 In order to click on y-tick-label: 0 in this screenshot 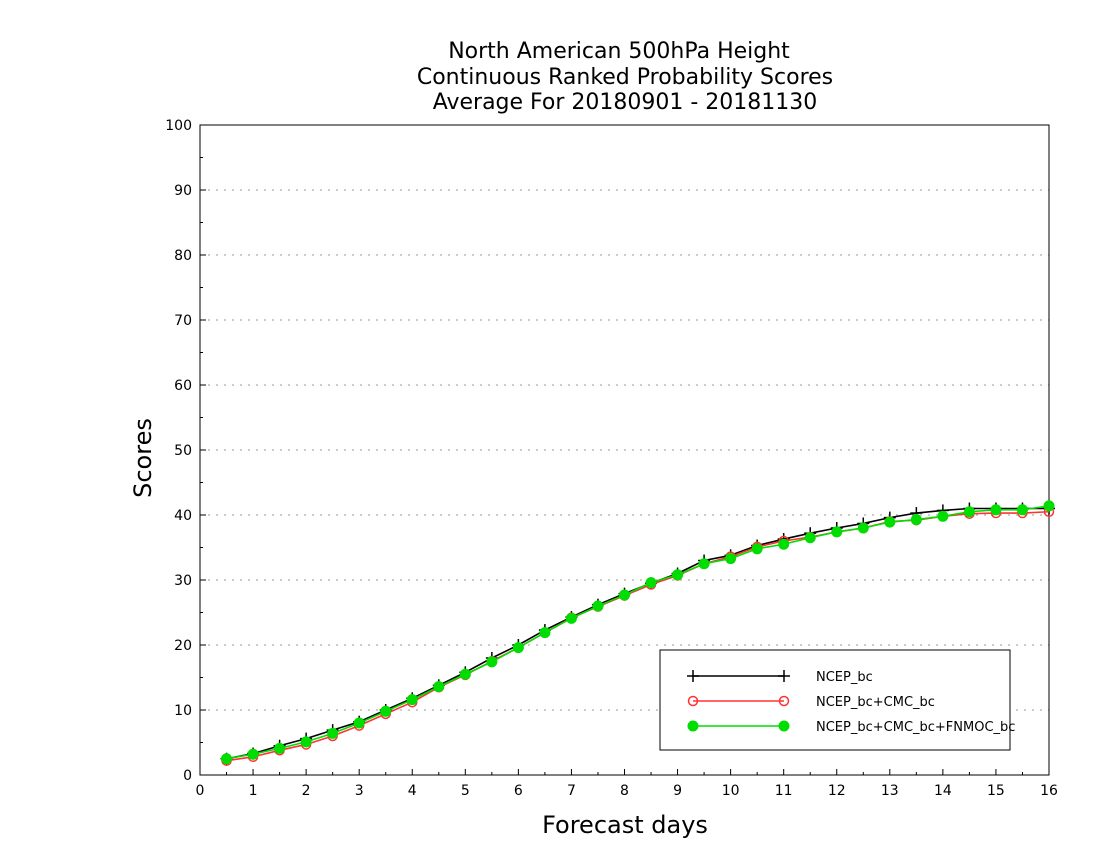, I will do `click(187, 776)`.